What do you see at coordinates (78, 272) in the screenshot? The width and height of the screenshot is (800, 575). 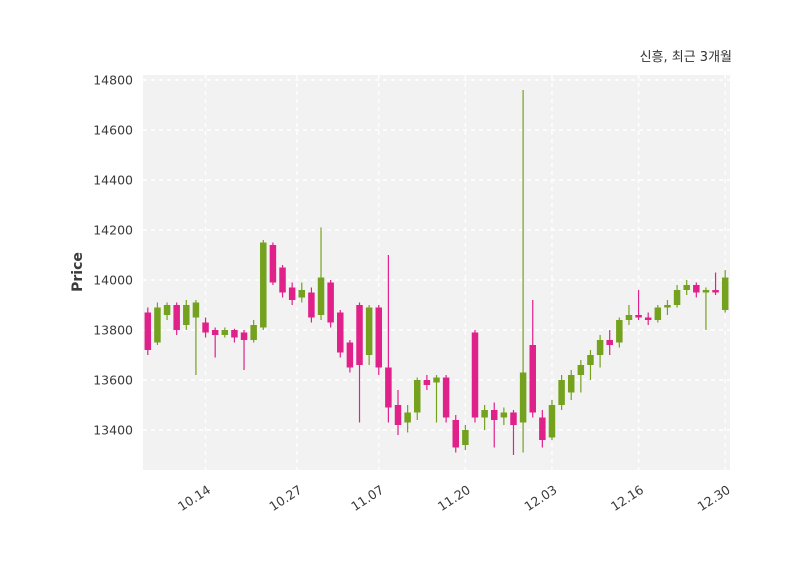 I see `y-axis-title: Price` at bounding box center [78, 272].